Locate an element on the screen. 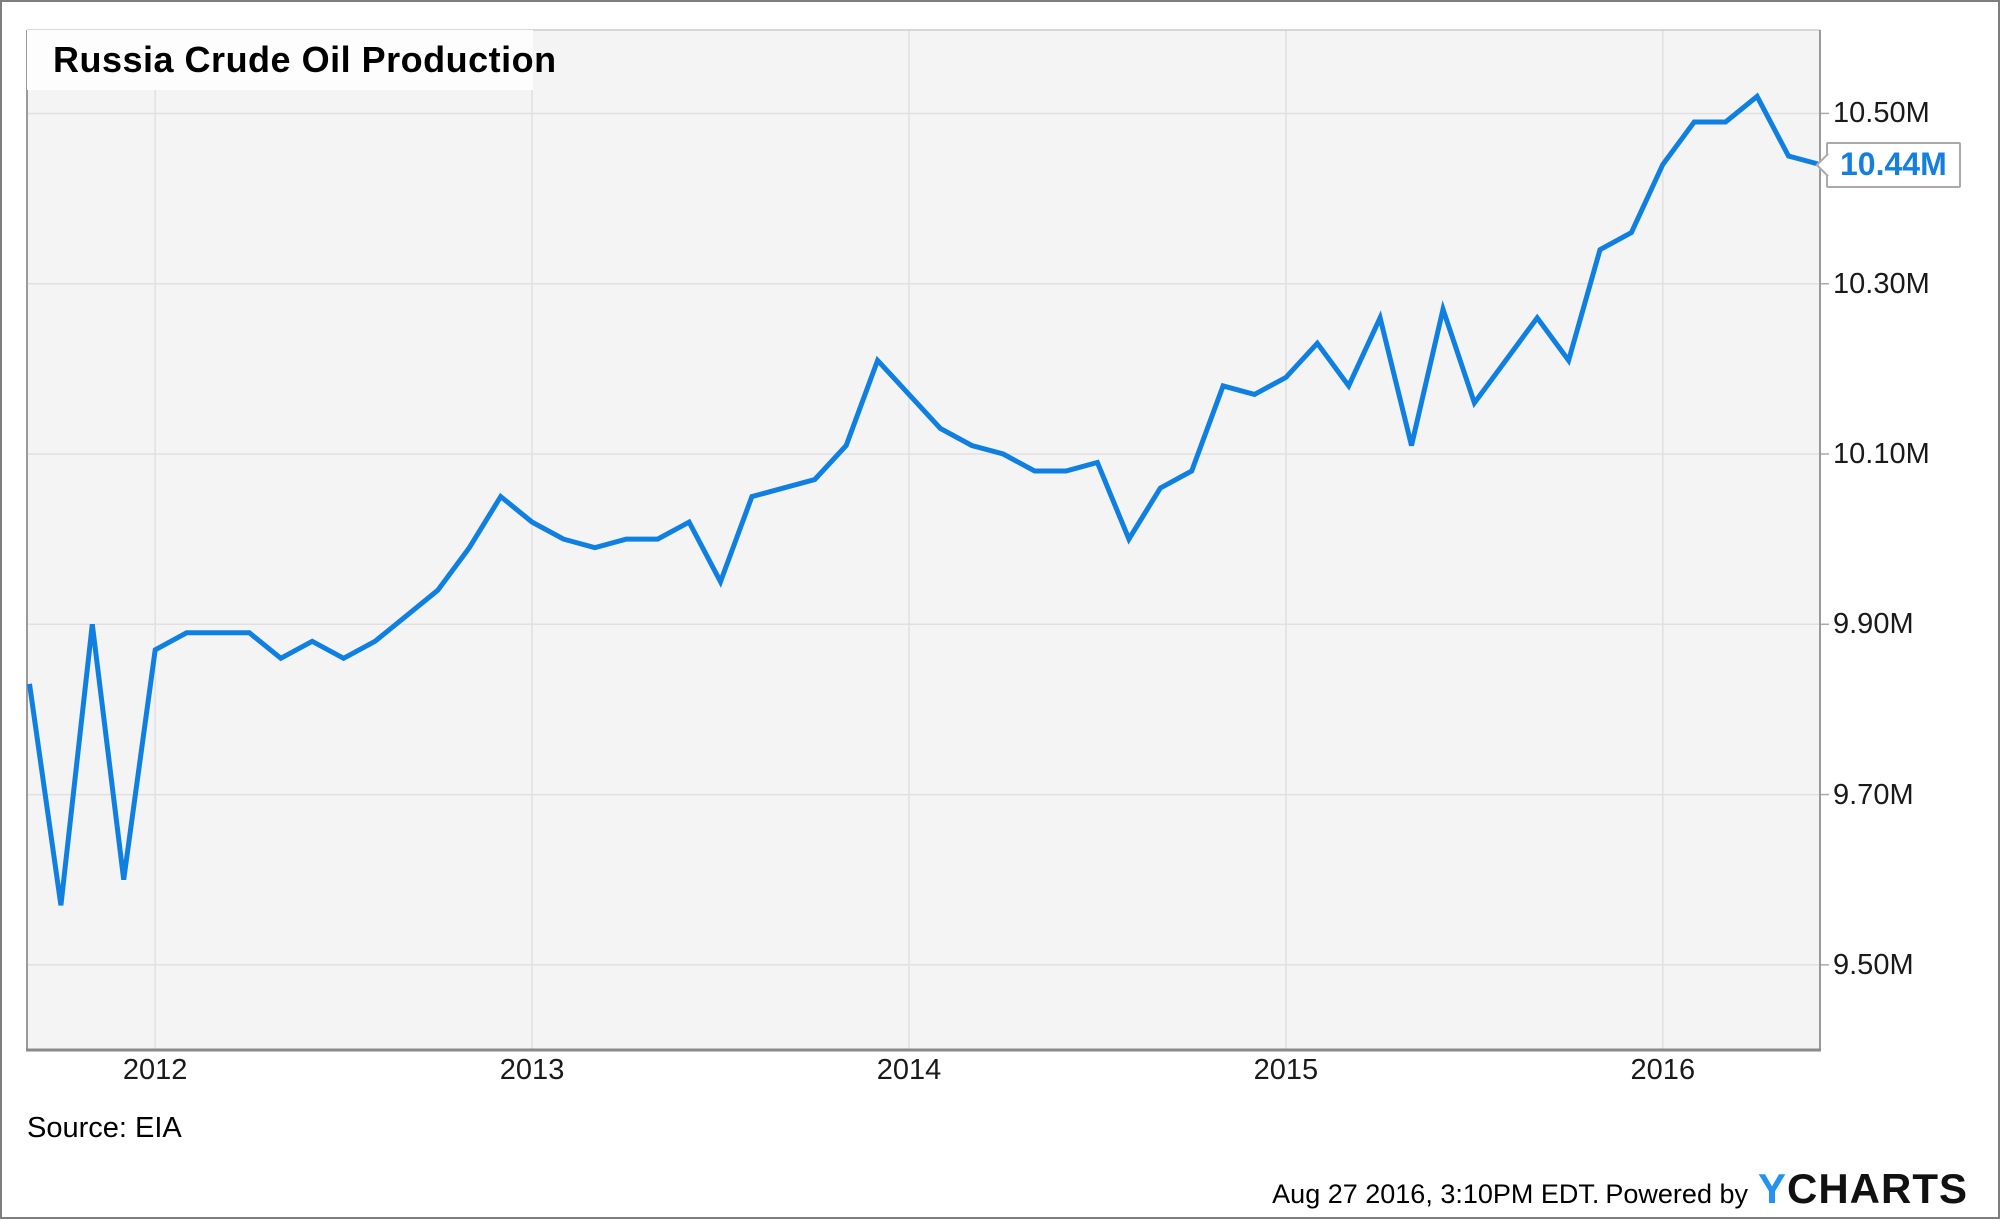 This screenshot has height=1221, width=2000. page-title: Russia Crude Oil Production is located at coordinates (305, 59).